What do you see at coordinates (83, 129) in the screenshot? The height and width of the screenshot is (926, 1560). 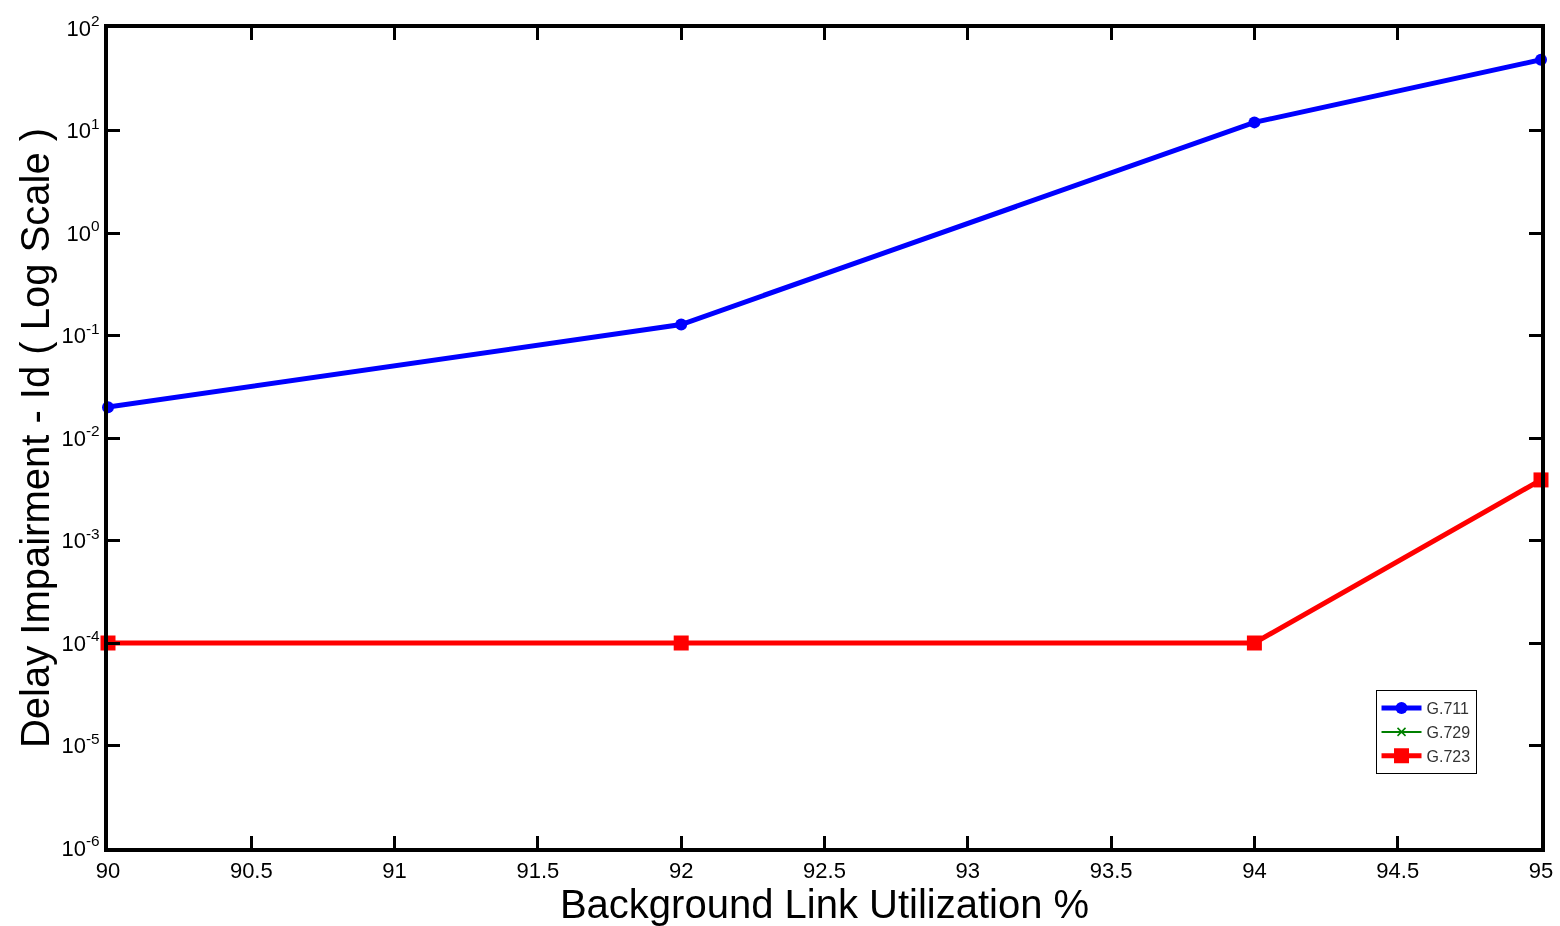 I see `y-tick-label: 10$^{1}$` at bounding box center [83, 129].